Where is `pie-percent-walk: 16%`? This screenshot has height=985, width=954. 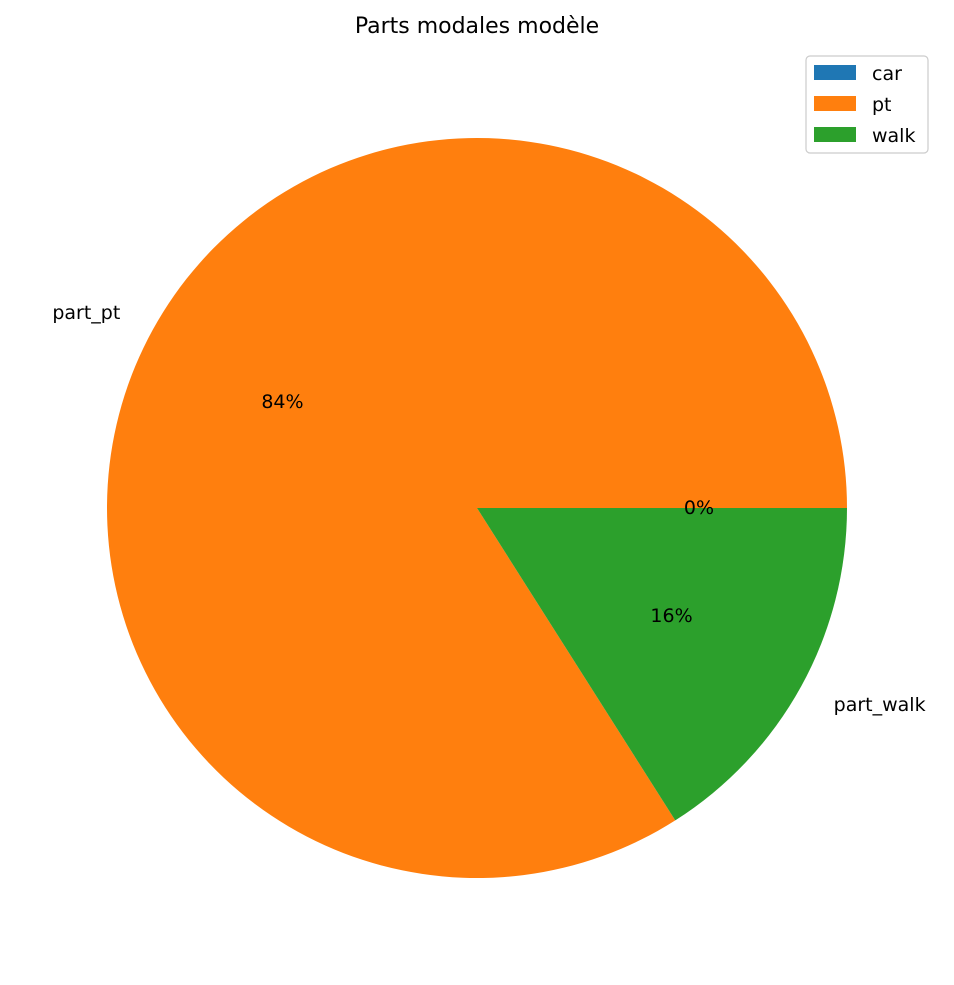 pie-percent-walk: 16% is located at coordinates (671, 616).